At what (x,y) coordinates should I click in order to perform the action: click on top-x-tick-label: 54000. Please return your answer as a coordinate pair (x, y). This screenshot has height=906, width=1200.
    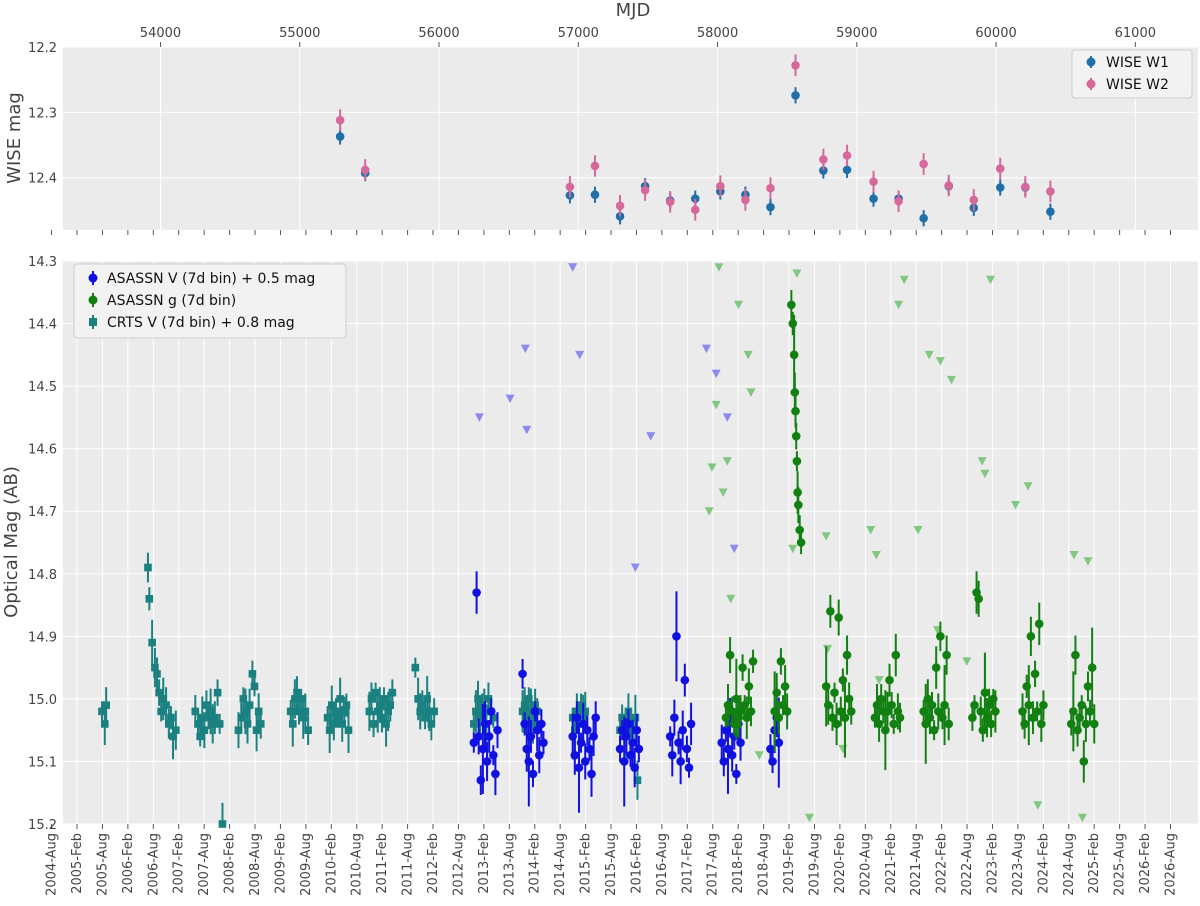
    Looking at the image, I should click on (160, 33).